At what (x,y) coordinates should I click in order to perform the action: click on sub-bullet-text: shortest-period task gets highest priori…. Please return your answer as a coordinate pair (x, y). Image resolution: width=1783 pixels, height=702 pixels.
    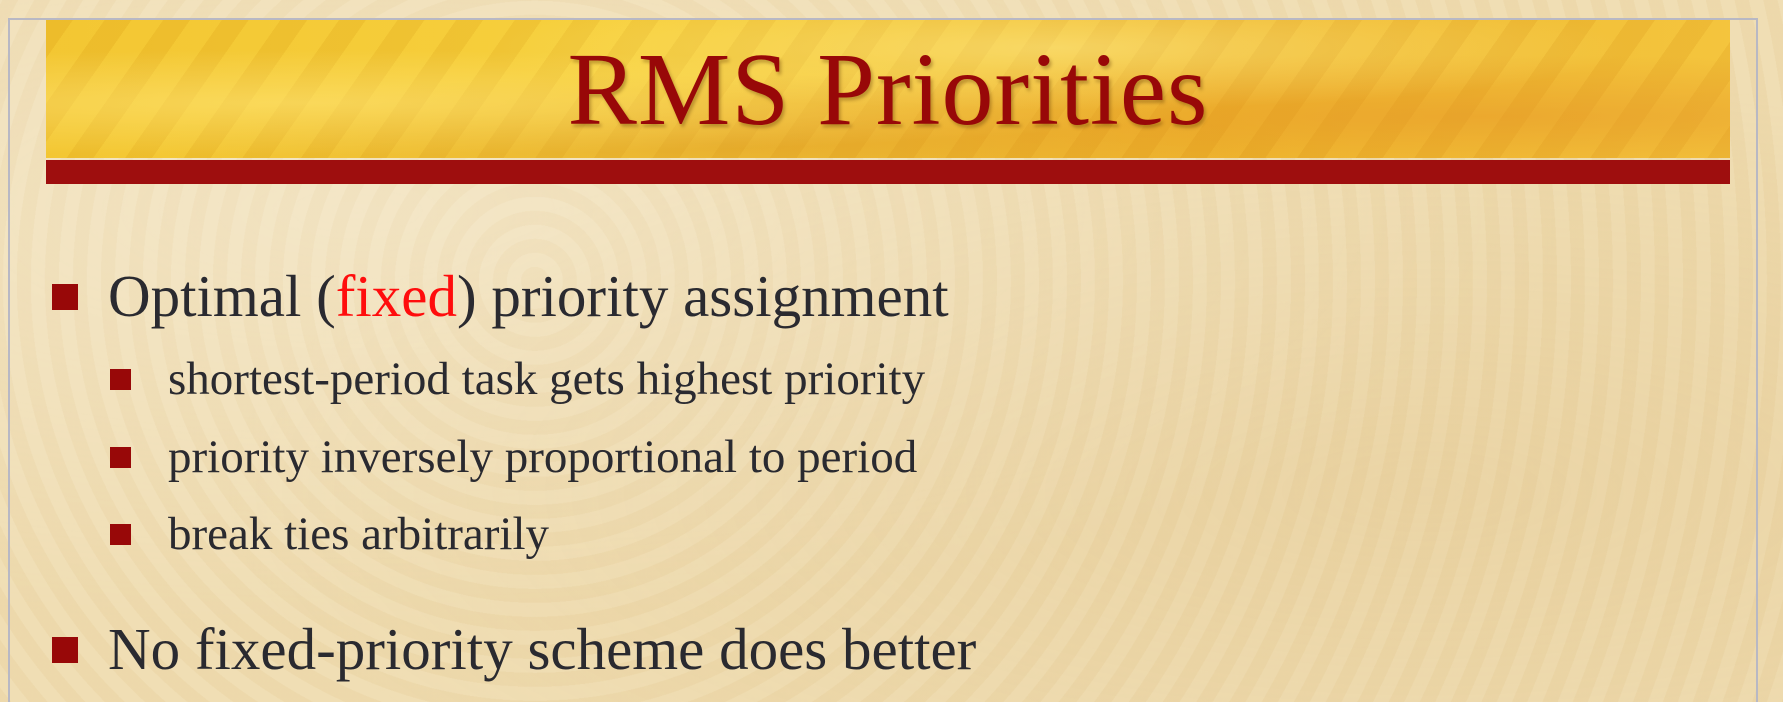
    Looking at the image, I should click on (547, 379).